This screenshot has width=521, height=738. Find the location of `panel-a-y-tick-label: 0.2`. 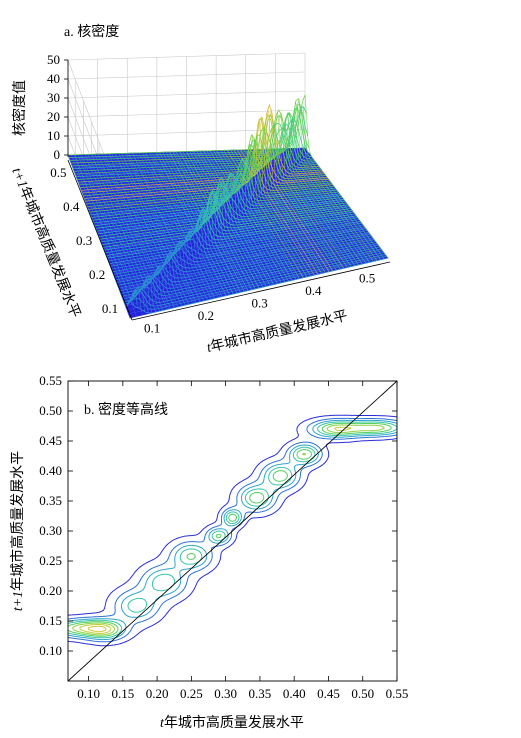

panel-a-y-tick-label: 0.2 is located at coordinates (97, 274).